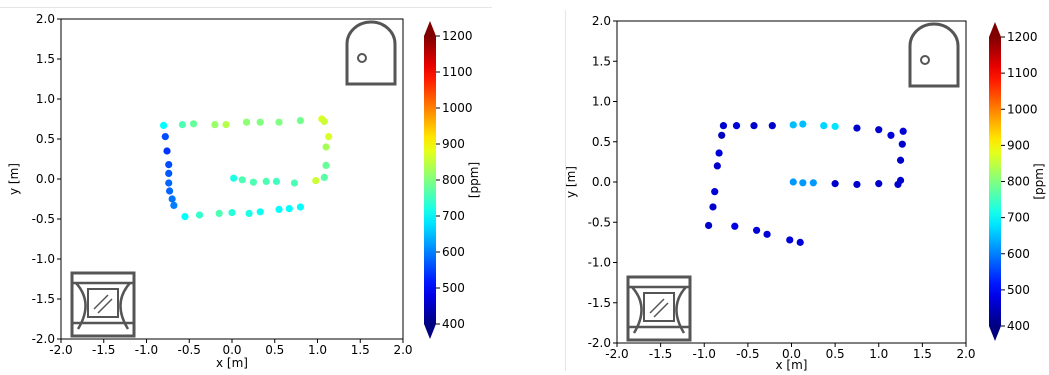  Describe the element at coordinates (1018, 182) in the screenshot. I see `colorbar-tick-label: 800` at that location.